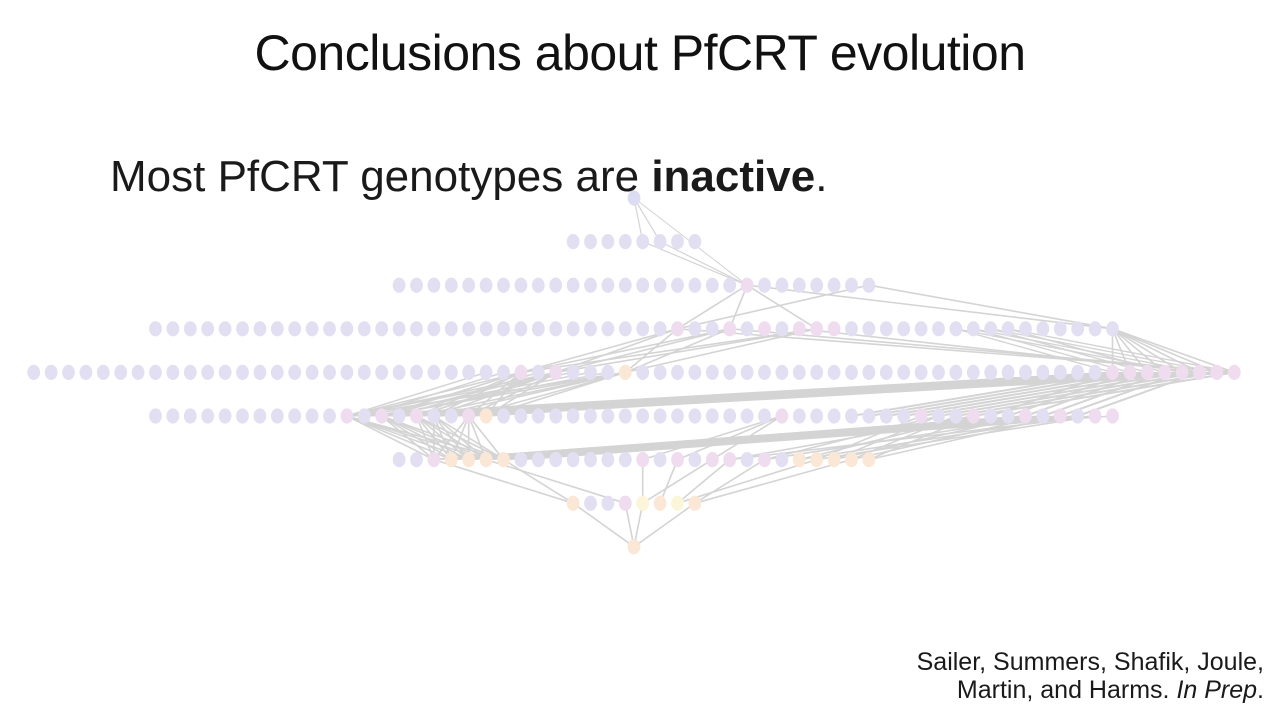  I want to click on bullet-text: Most PfCRT genotypes are, so click(381, 176).